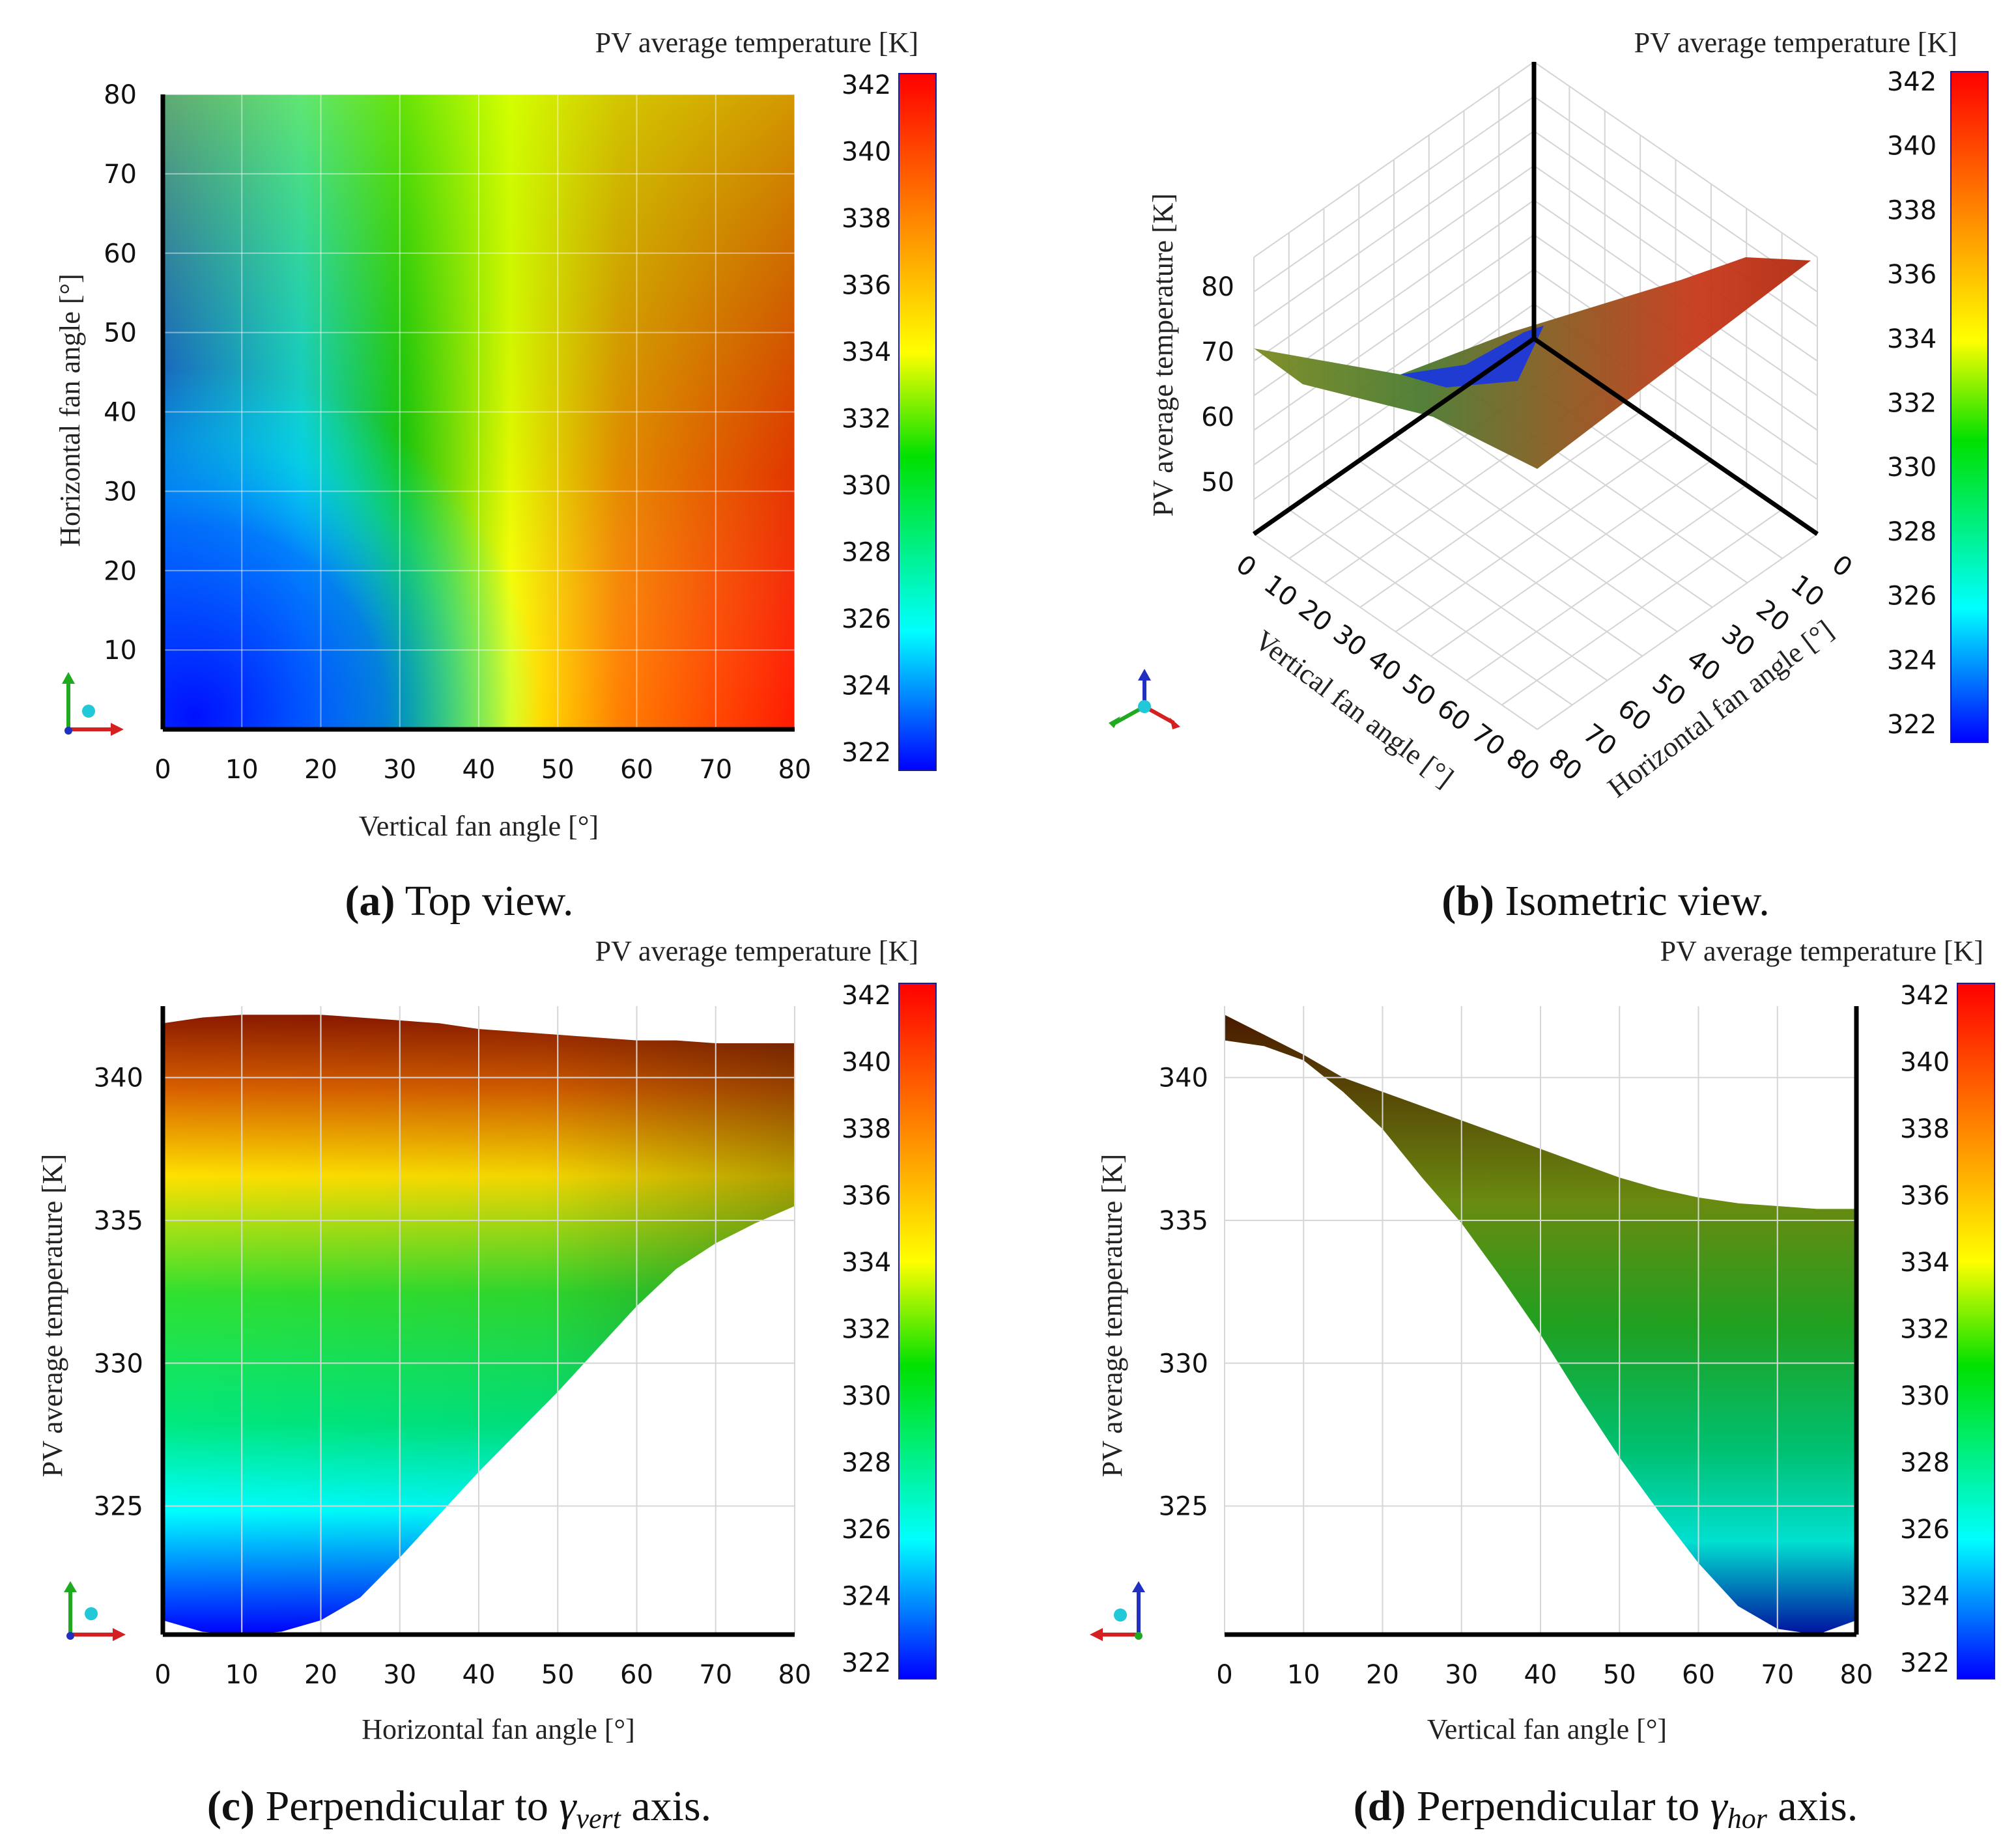 The height and width of the screenshot is (1841, 2016). I want to click on surface-mesh, so click(1533, 363).